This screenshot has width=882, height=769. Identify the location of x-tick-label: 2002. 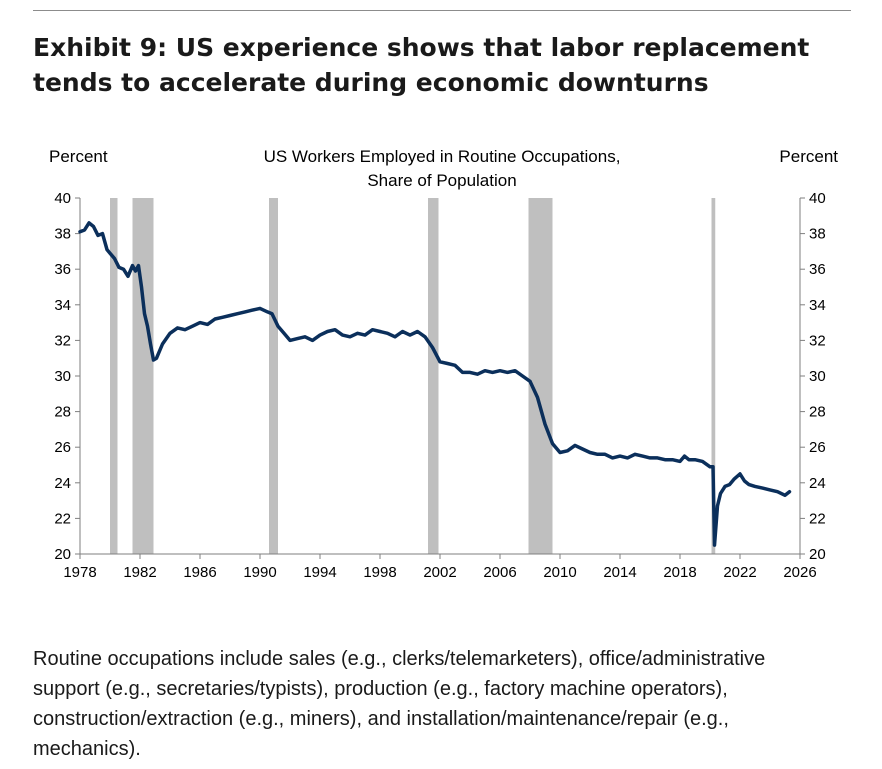
(439, 572).